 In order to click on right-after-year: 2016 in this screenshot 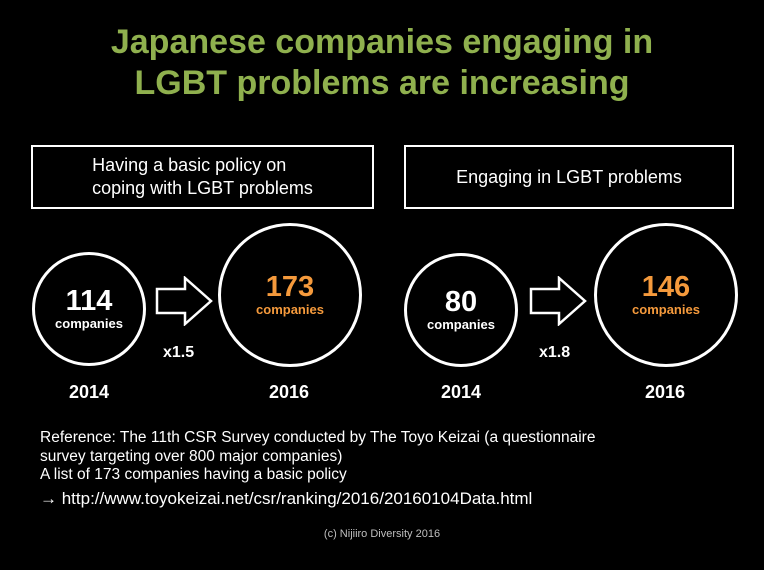, I will do `click(665, 392)`.